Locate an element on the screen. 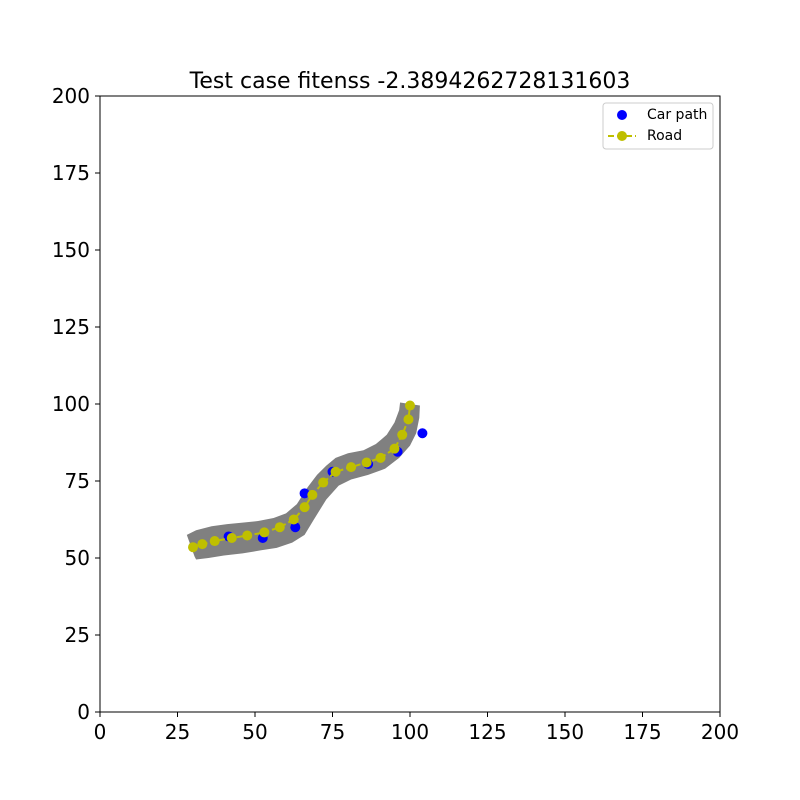 This screenshot has height=800, width=800. x-tick-label: 75 is located at coordinates (332, 732).